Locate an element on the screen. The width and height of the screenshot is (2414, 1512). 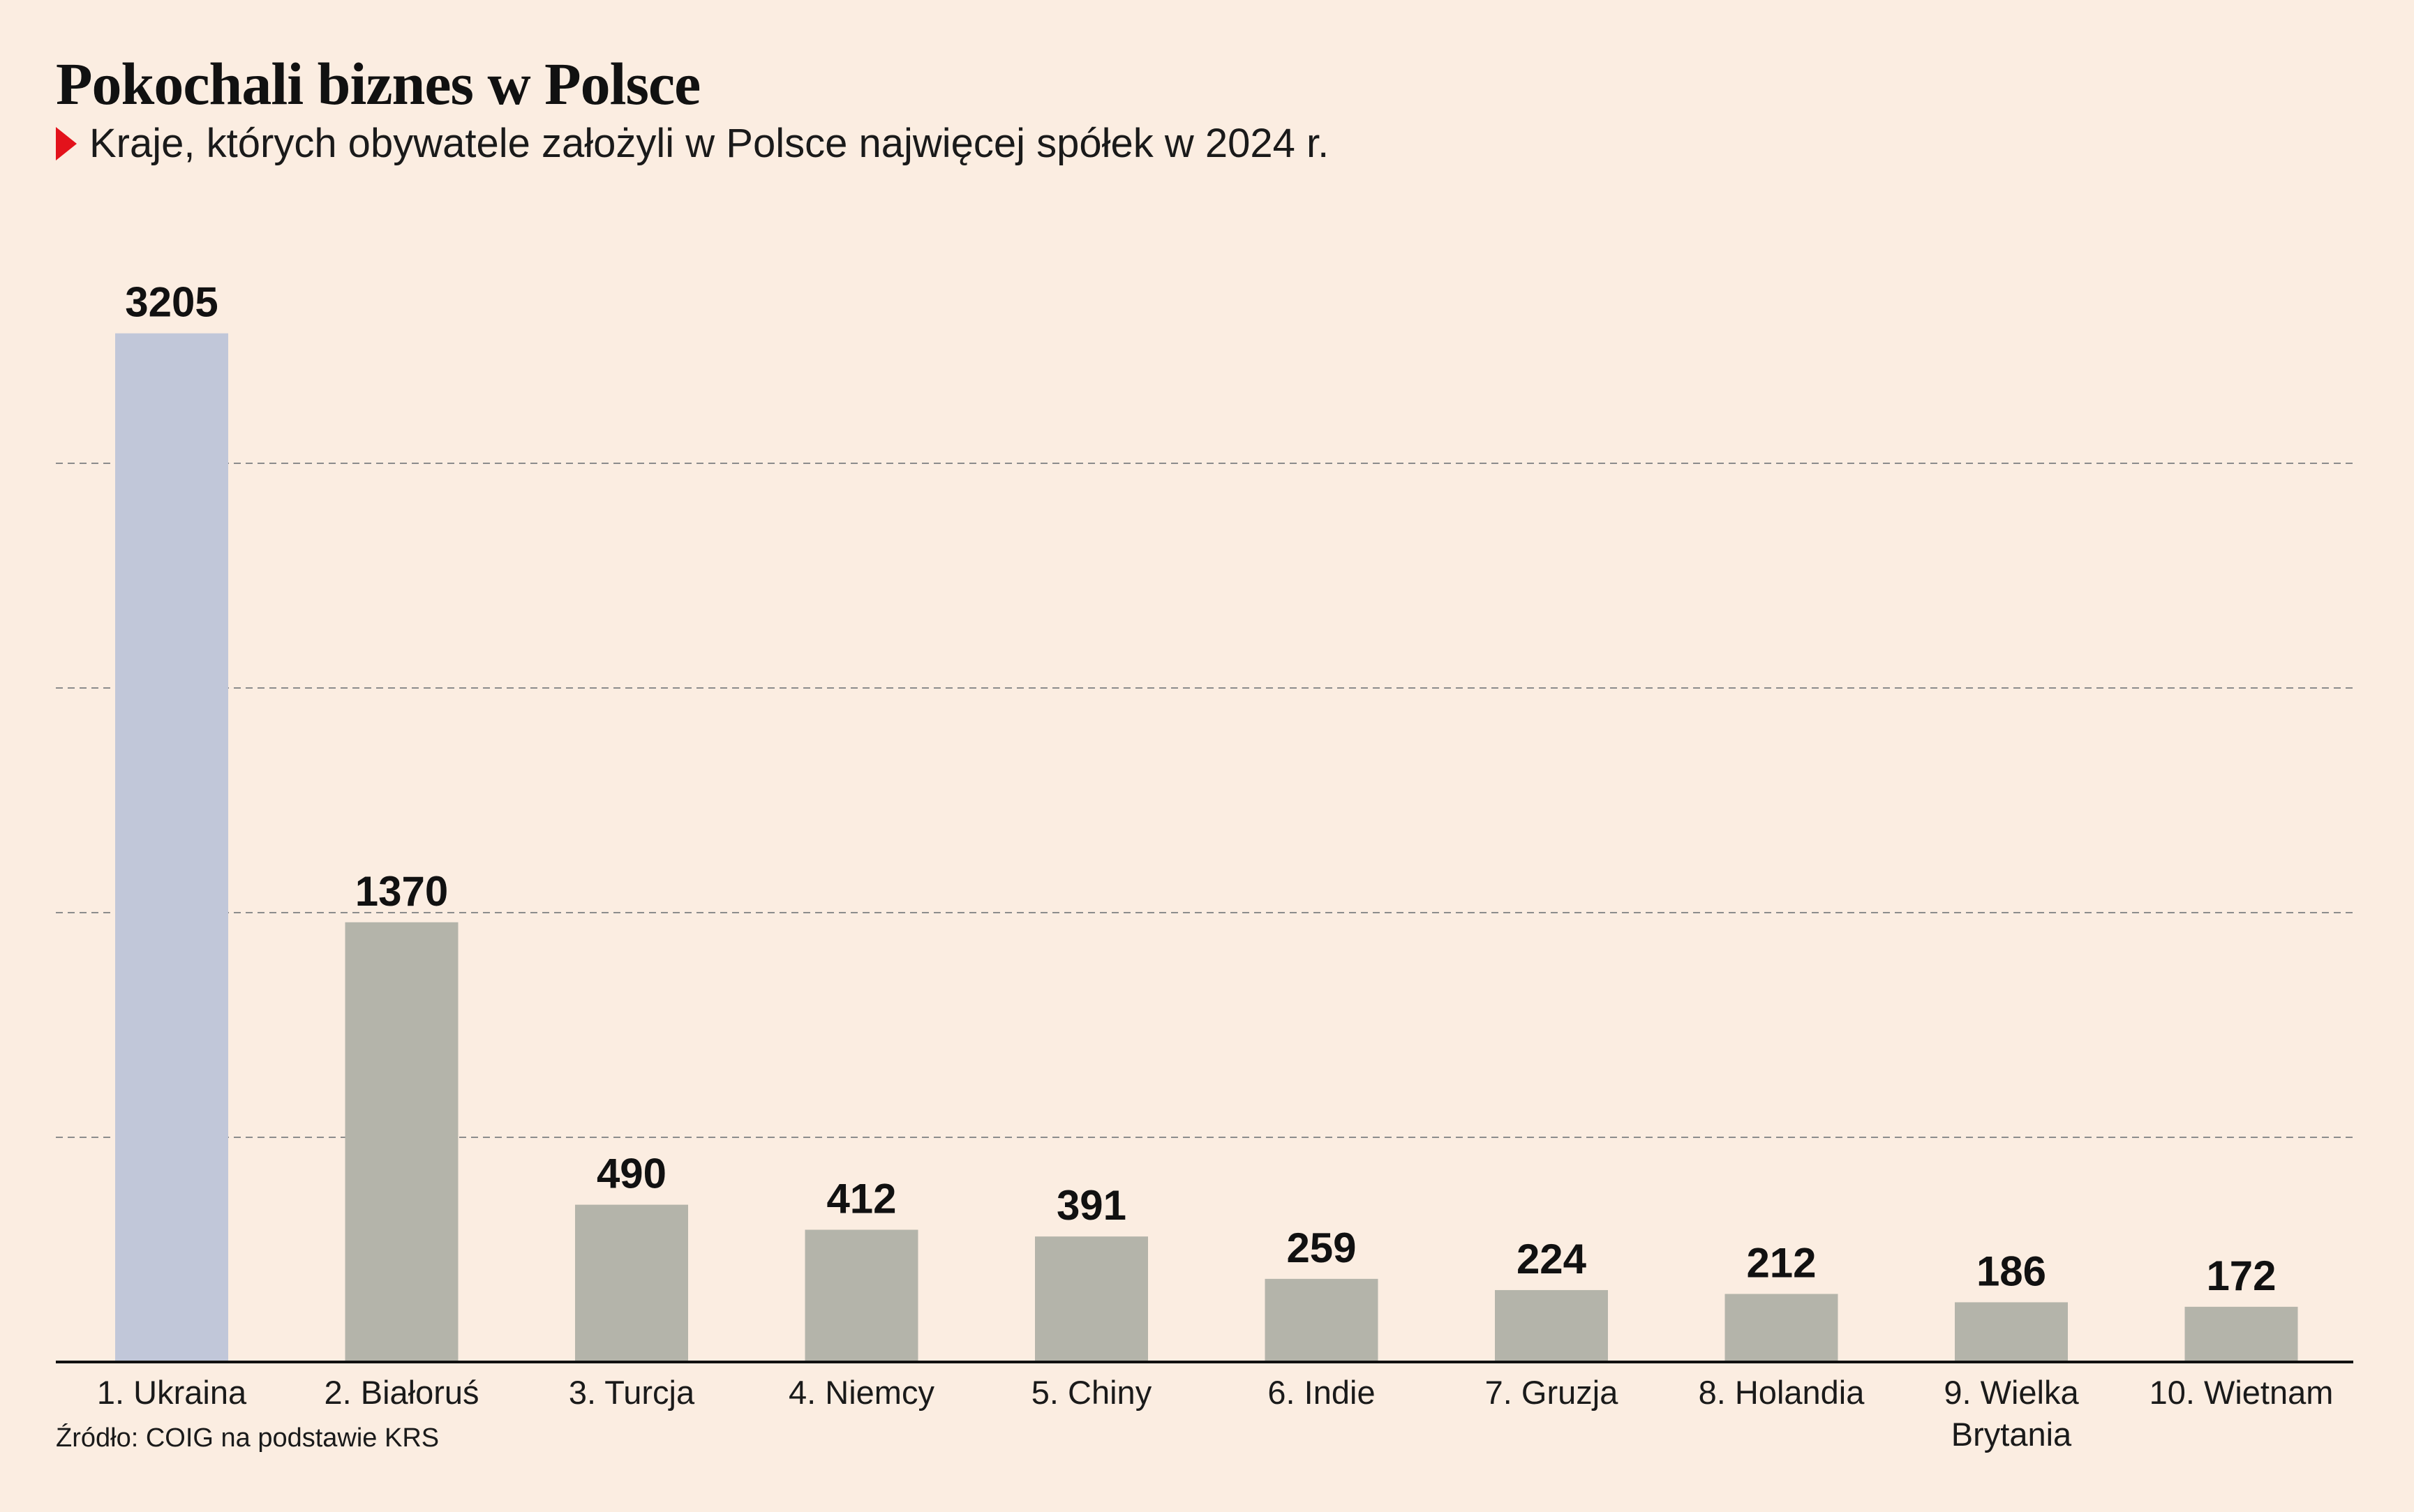
category-label-10: 10. Wietnam is located at coordinates (2241, 1392).